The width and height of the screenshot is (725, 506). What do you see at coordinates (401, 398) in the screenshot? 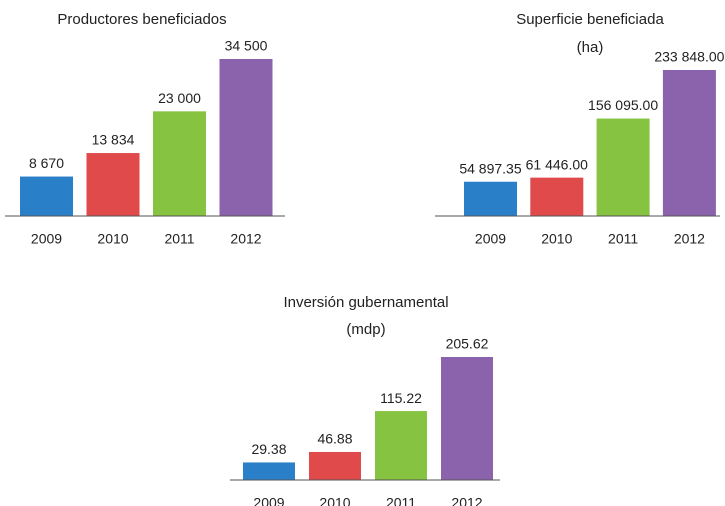
I see `value-label: 115.22` at bounding box center [401, 398].